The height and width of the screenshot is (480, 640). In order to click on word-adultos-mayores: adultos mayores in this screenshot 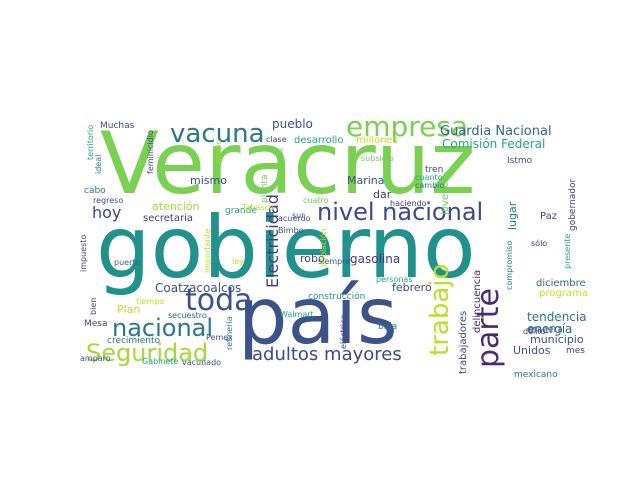, I will do `click(327, 354)`.